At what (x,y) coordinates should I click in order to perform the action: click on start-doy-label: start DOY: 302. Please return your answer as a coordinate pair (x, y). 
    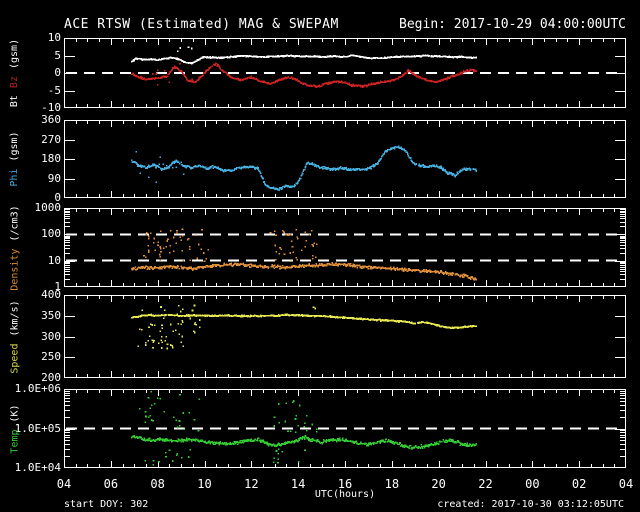
    Looking at the image, I should click on (106, 504).